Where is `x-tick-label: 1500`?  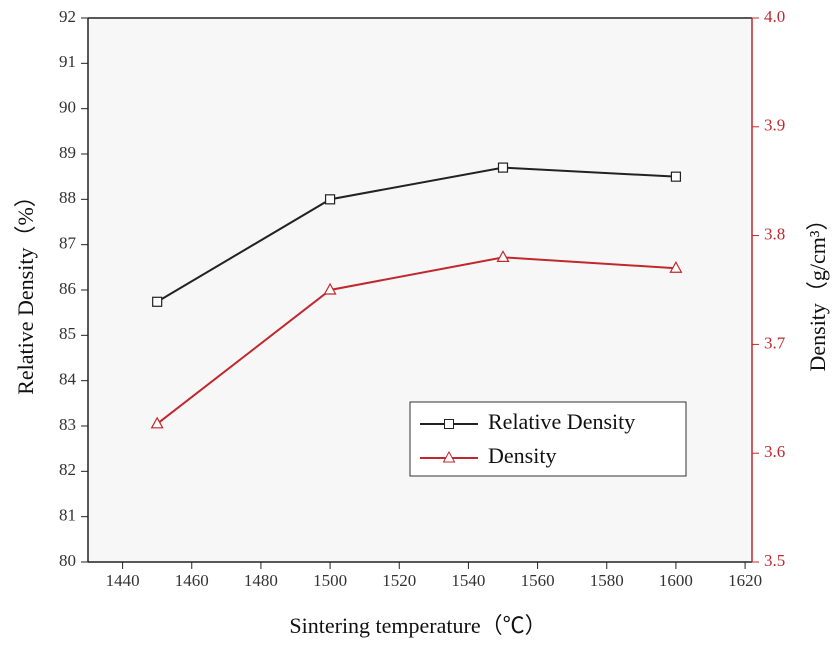
x-tick-label: 1500 is located at coordinates (330, 580).